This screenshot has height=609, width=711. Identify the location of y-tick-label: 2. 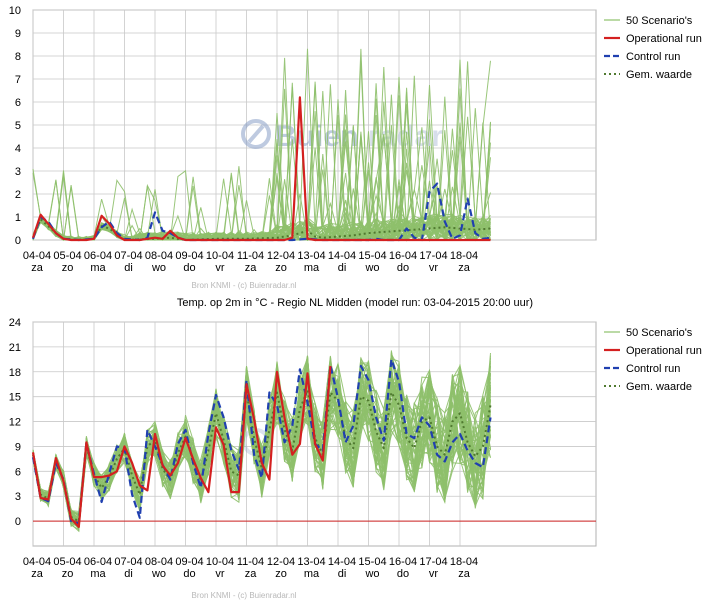
(18, 195).